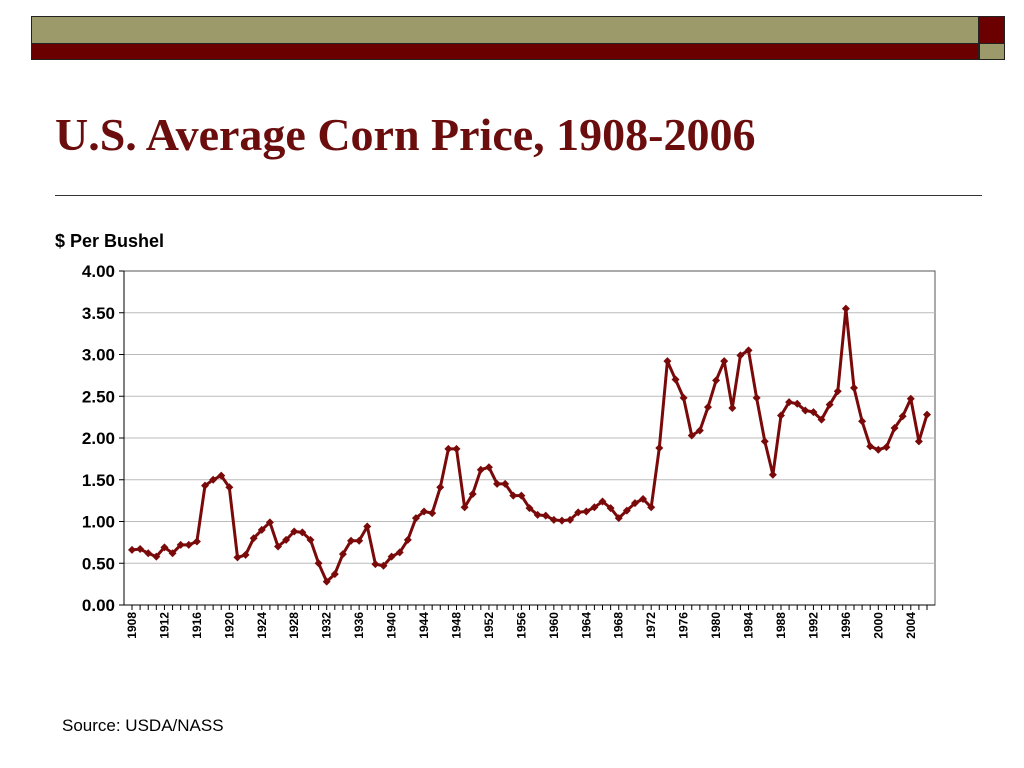 The height and width of the screenshot is (768, 1024). Describe the element at coordinates (813, 625) in the screenshot. I see `x-tick-label: 1992` at that location.